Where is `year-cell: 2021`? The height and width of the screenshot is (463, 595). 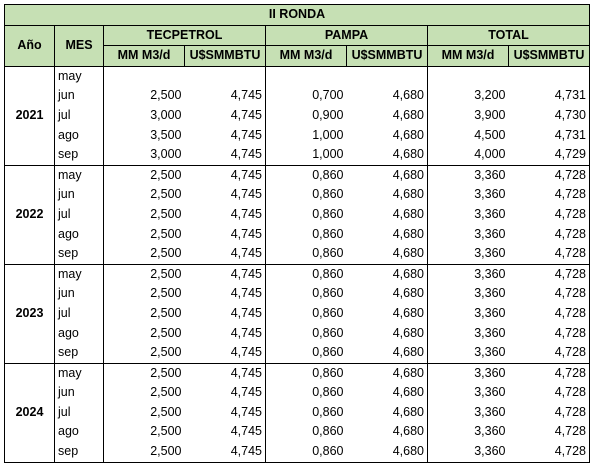 year-cell: 2021 is located at coordinates (29, 115).